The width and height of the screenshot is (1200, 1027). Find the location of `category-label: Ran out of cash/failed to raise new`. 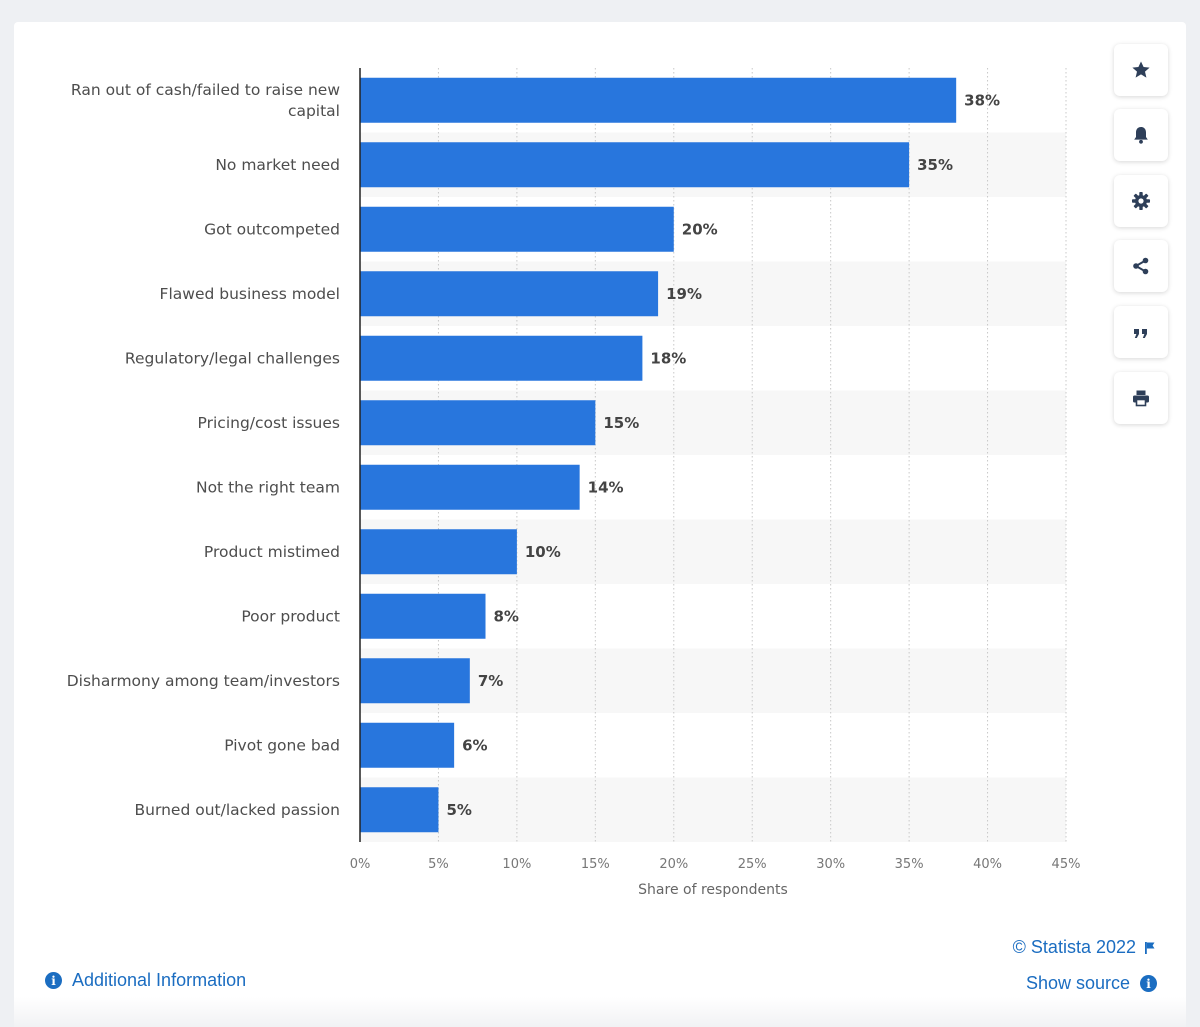

category-label: Ran out of cash/failed to raise new is located at coordinates (205, 90).